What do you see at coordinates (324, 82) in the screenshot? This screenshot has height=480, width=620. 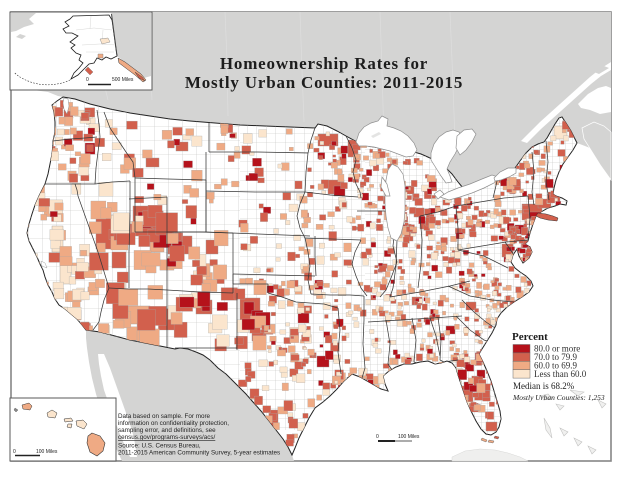 I see `svg-text:Mostly Urban Counties: 2011-20: Mostly Urban Counties: 2011-2015` at bounding box center [324, 82].